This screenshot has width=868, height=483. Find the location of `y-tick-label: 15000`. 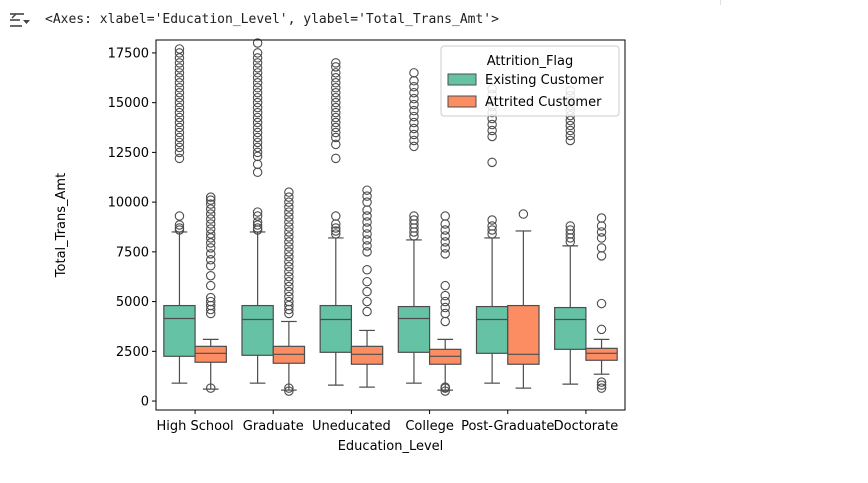

y-tick-label: 15000 is located at coordinates (128, 103).